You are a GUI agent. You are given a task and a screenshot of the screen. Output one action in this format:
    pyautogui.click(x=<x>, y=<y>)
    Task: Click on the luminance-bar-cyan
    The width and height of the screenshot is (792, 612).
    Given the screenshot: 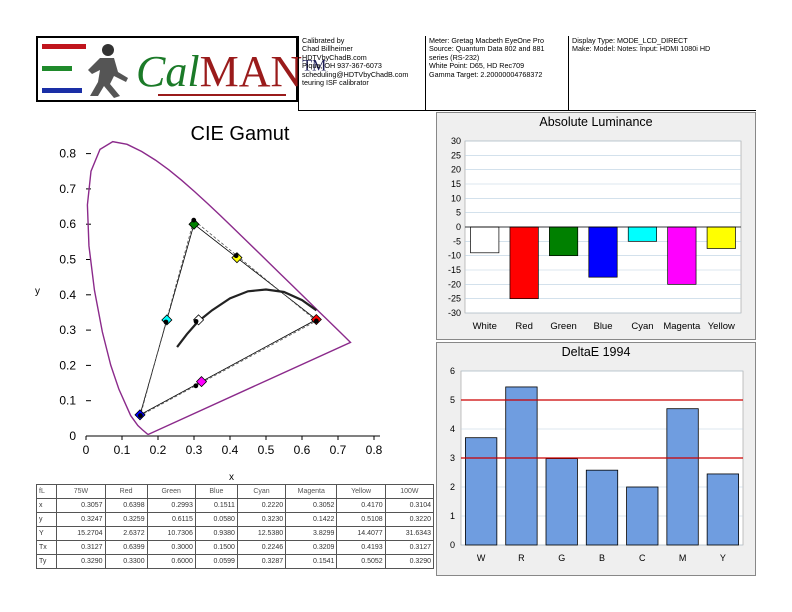 What is the action you would take?
    pyautogui.click(x=642, y=234)
    